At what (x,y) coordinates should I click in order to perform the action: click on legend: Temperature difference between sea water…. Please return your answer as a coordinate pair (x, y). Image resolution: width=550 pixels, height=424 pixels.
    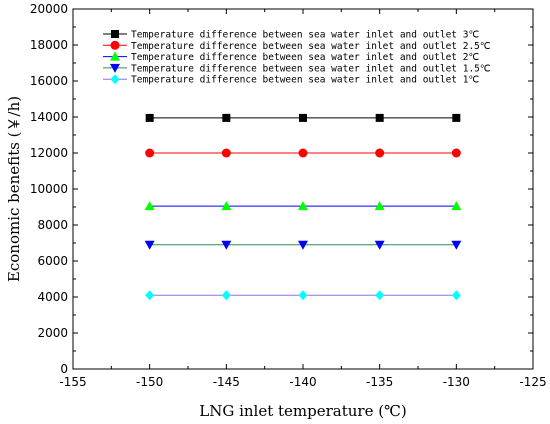
    Looking at the image, I should click on (297, 58).